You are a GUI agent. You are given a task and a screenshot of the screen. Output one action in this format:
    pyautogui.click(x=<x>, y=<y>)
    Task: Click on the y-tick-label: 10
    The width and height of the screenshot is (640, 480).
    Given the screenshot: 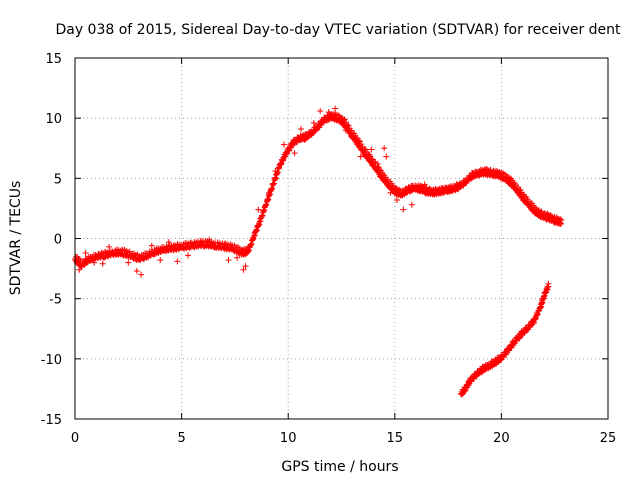 What is the action you would take?
    pyautogui.click(x=53, y=119)
    